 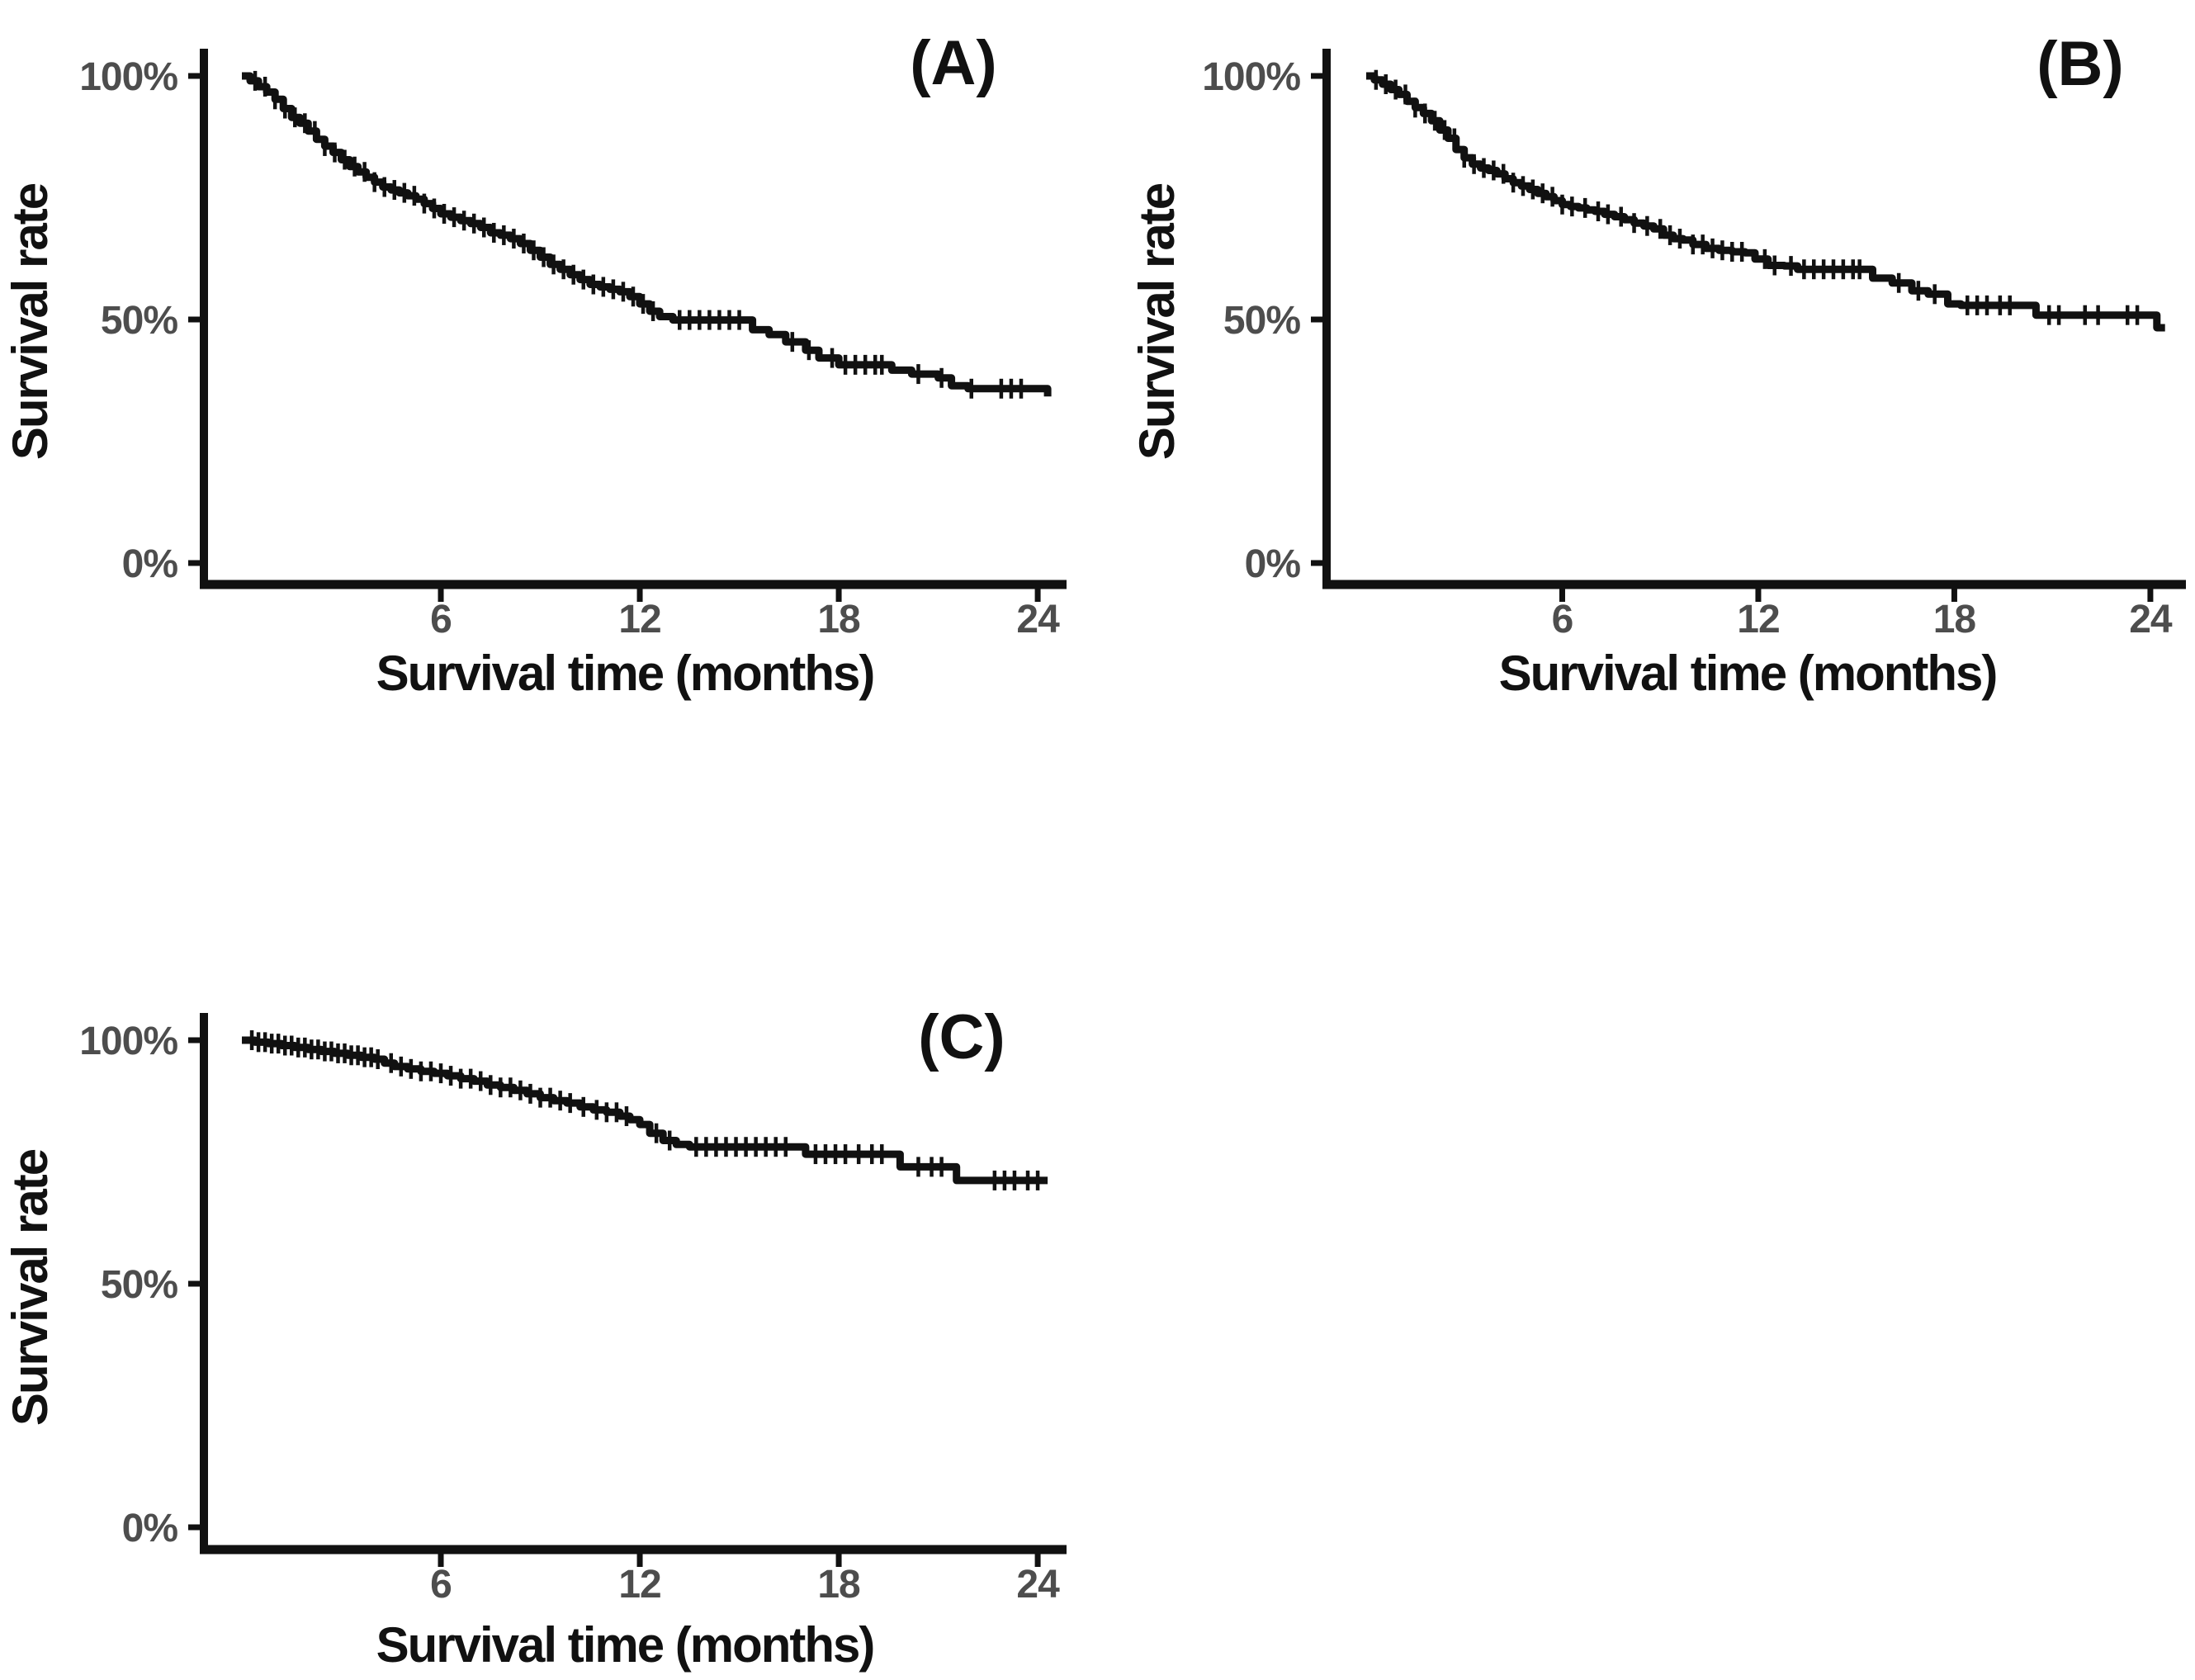 What do you see at coordinates (30, 321) in the screenshot?
I see `panel-a-ylabel: Survival rate` at bounding box center [30, 321].